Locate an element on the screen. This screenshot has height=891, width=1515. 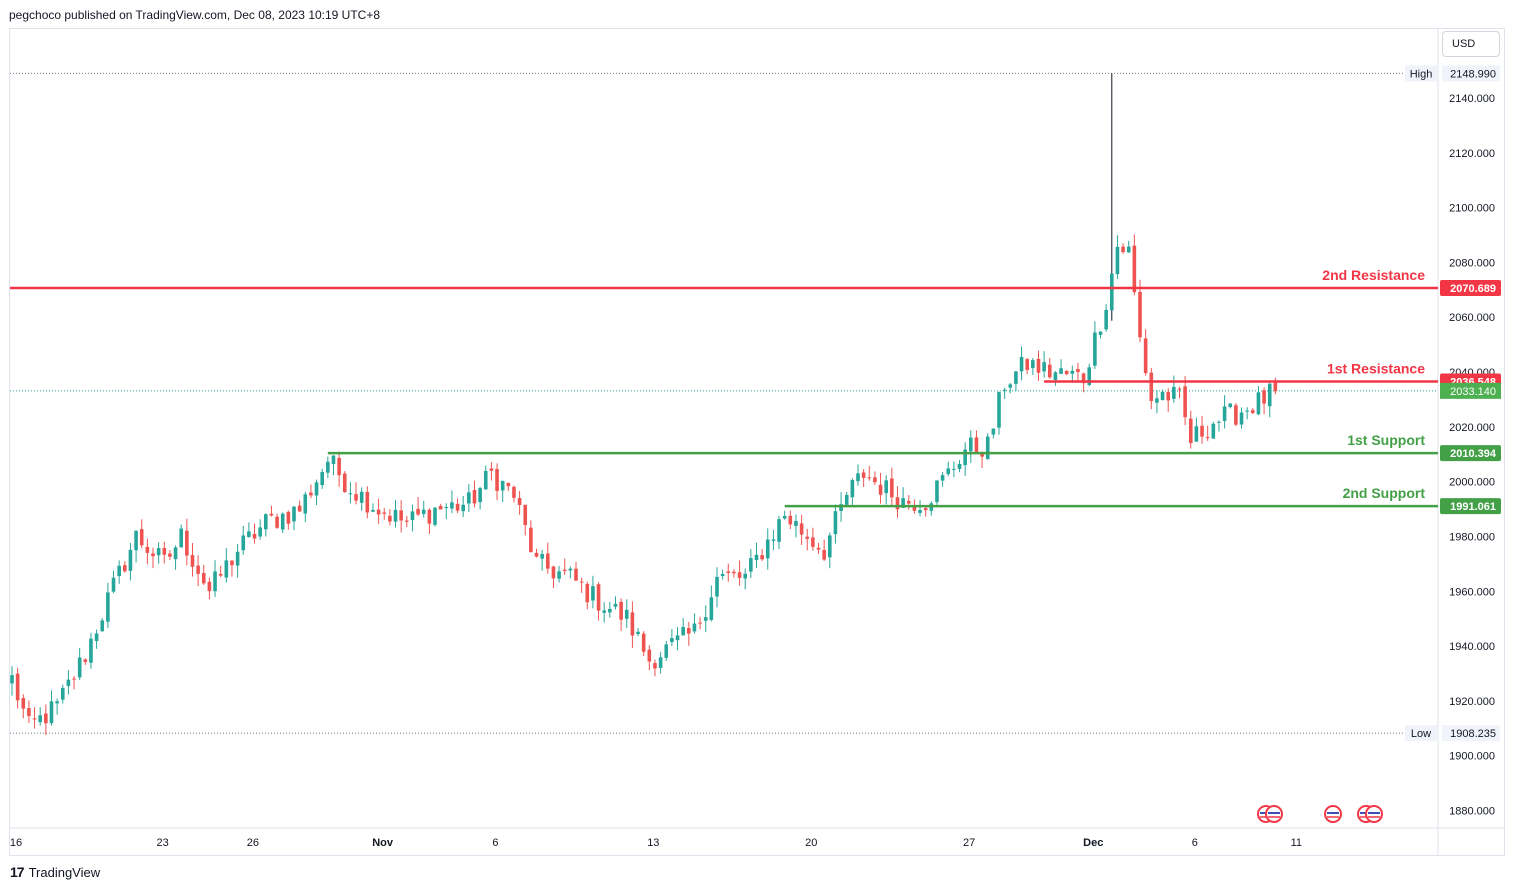
price-tick-label: 2120.000 is located at coordinates (1472, 154).